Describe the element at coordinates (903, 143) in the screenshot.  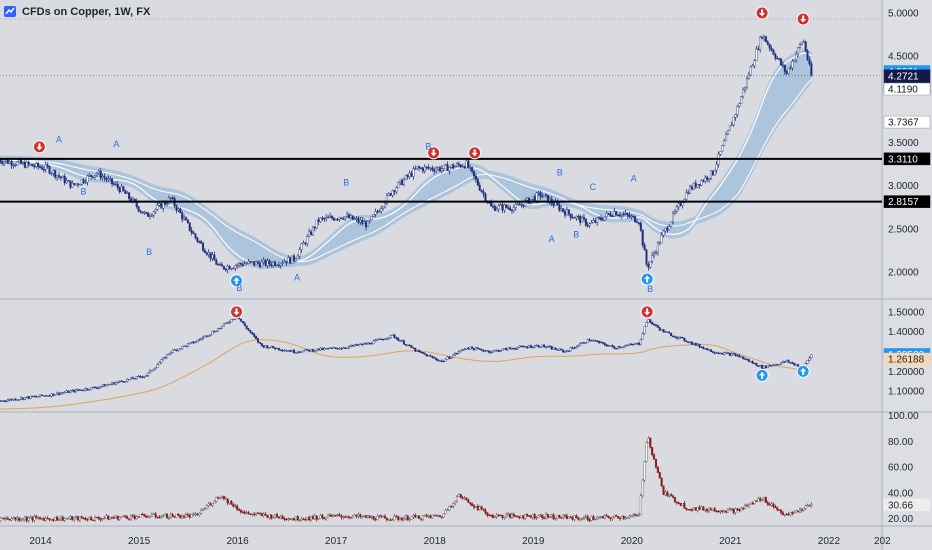
I see `price-ytick-label: 3.5000` at that location.